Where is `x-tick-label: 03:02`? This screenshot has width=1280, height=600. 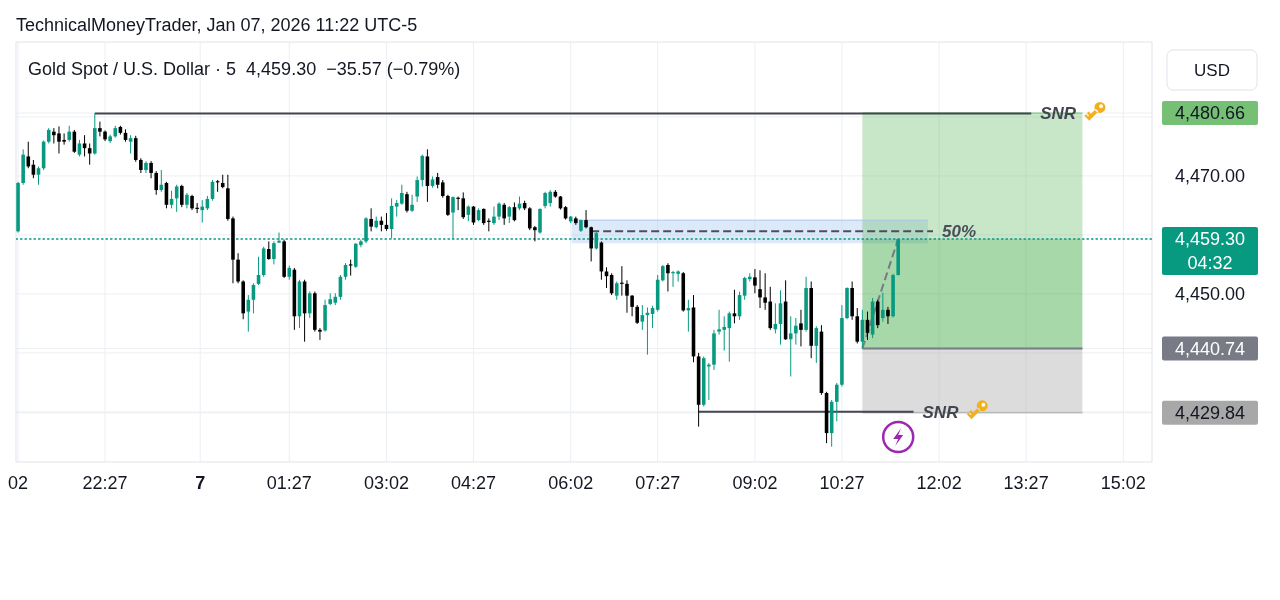
x-tick-label: 03:02 is located at coordinates (386, 483).